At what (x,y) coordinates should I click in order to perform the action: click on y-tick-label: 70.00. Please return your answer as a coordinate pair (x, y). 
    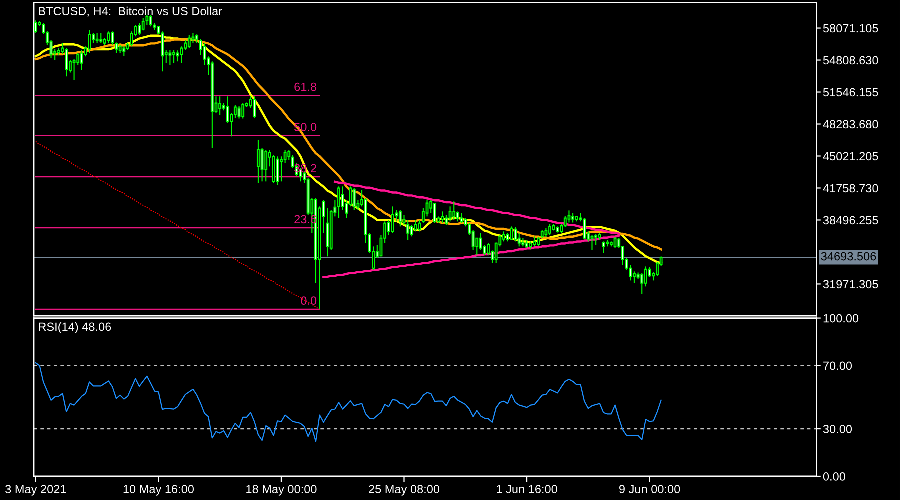
    Looking at the image, I should click on (838, 366).